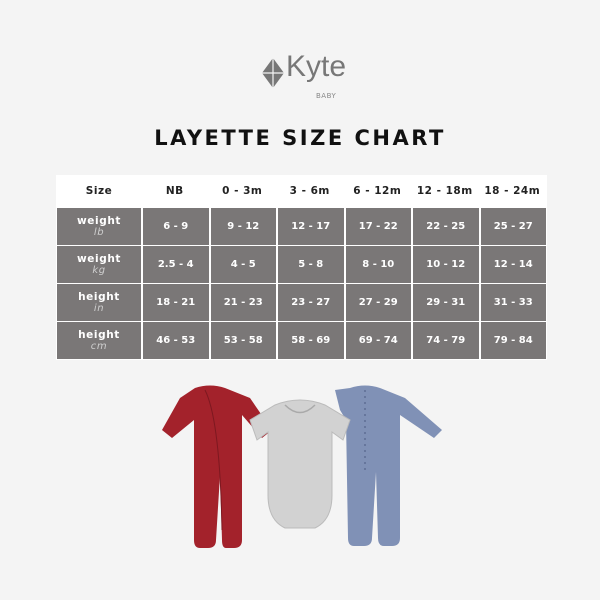  I want to click on table-cell: 6 - 9, so click(176, 226).